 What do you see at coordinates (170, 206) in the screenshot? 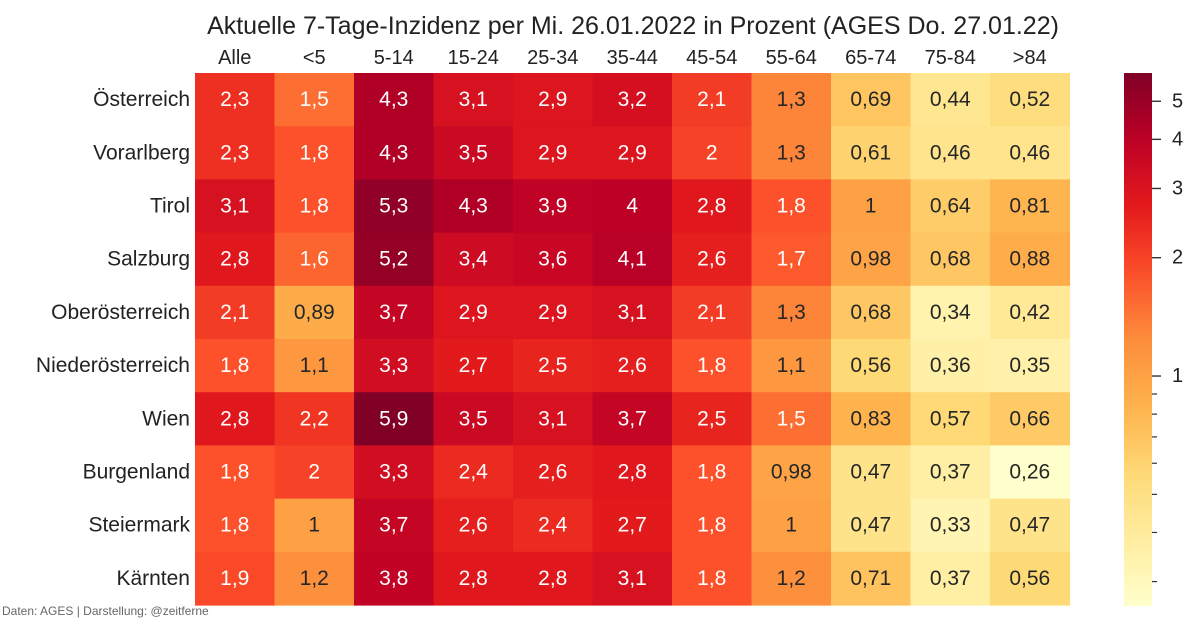
I see `row-label: Tirol` at bounding box center [170, 206].